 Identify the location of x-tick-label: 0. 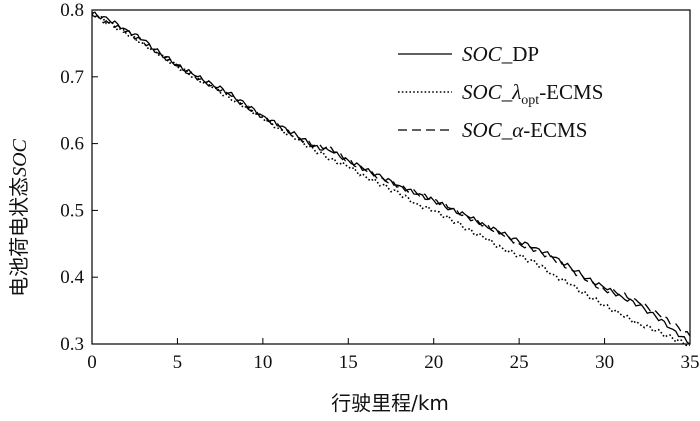
(92, 362).